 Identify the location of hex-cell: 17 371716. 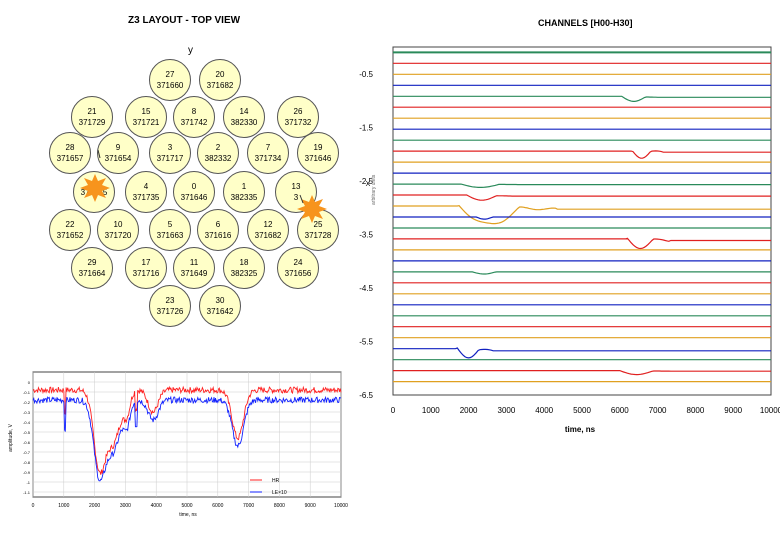
(146, 268).